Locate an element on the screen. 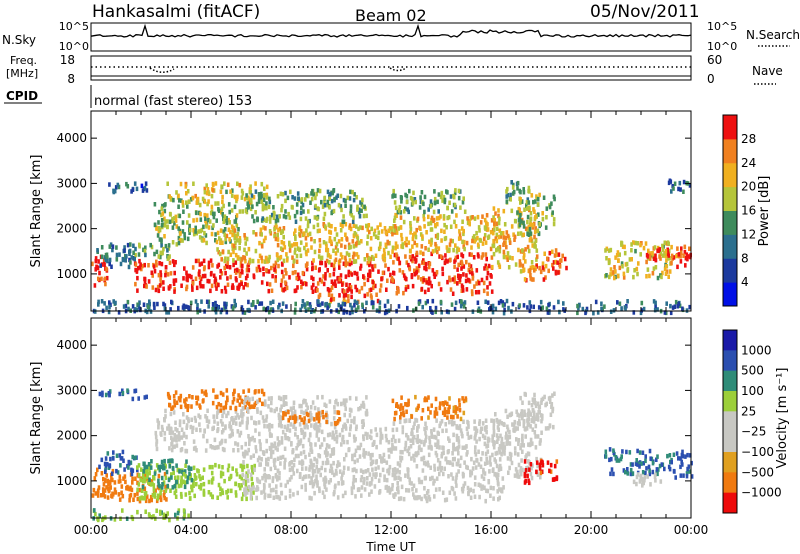 Image resolution: width=800 pixels, height=554 pixels. freq-frame is located at coordinates (391, 68).